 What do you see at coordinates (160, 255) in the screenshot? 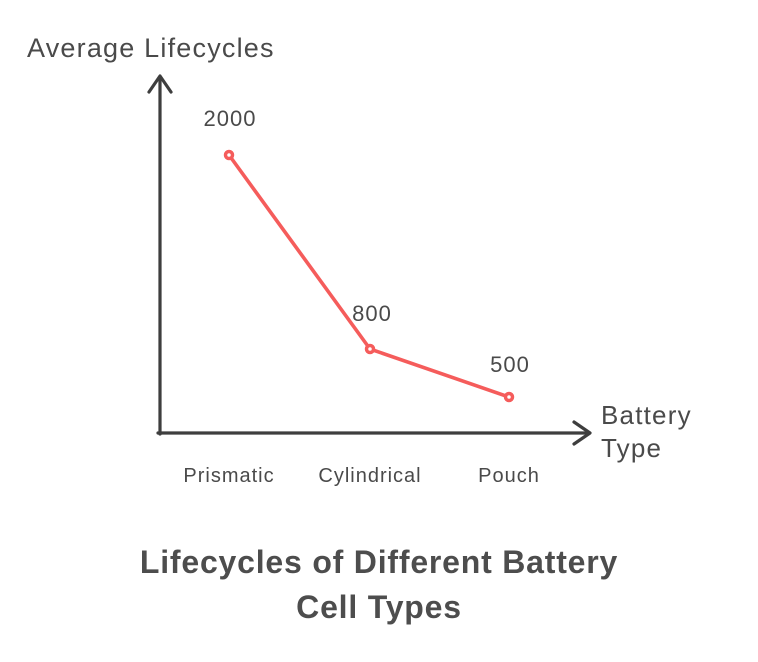
I see `y-axis` at bounding box center [160, 255].